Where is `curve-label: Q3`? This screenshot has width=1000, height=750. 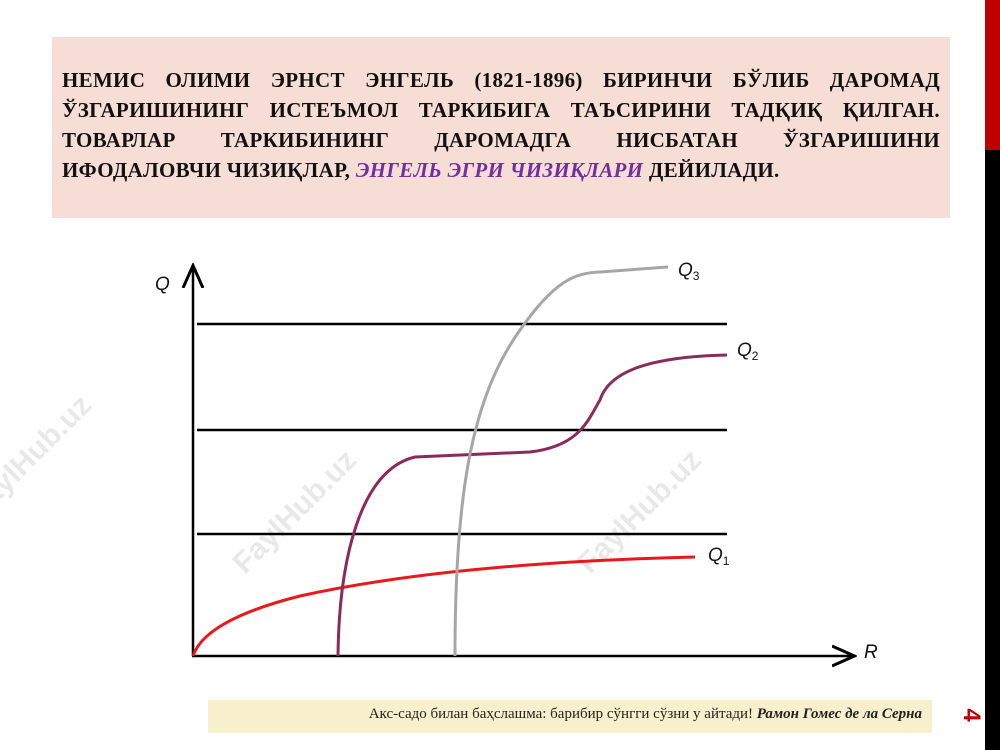 curve-label: Q3 is located at coordinates (689, 271).